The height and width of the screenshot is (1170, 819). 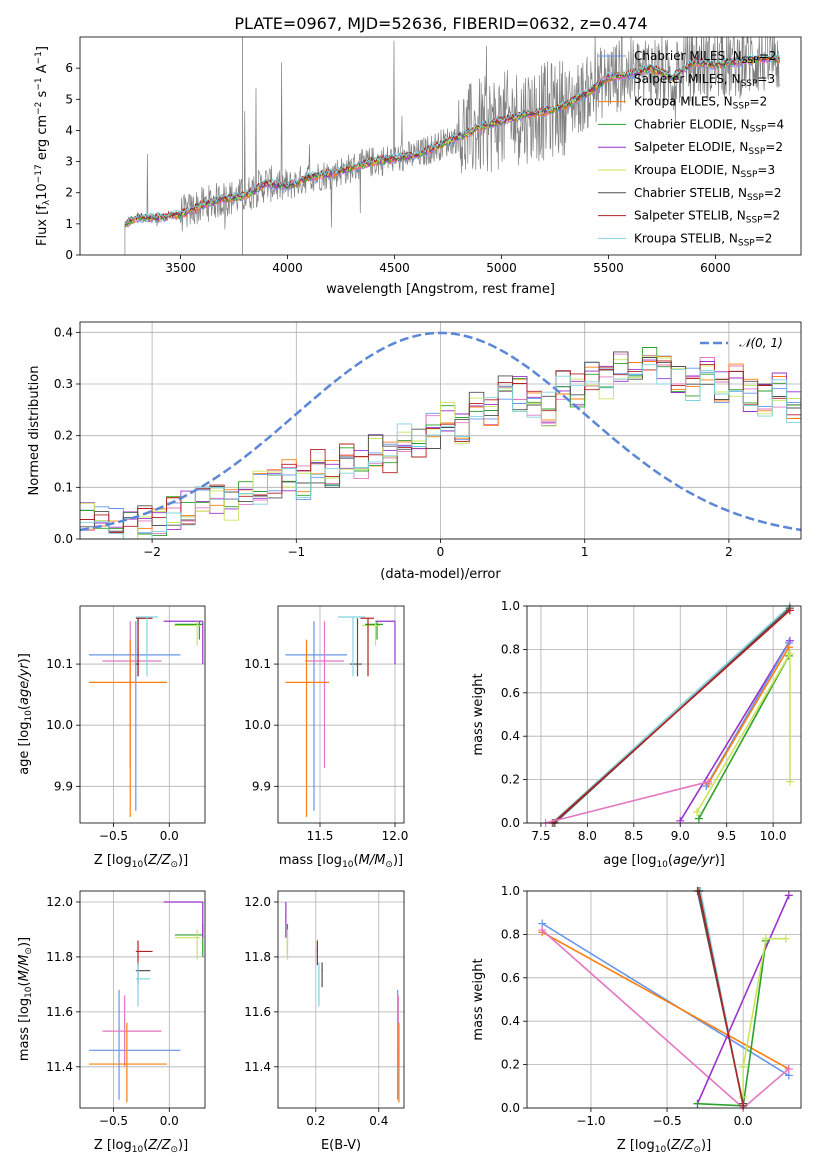 What do you see at coordinates (24, 693) in the screenshot?
I see `label-part: age` at bounding box center [24, 693].